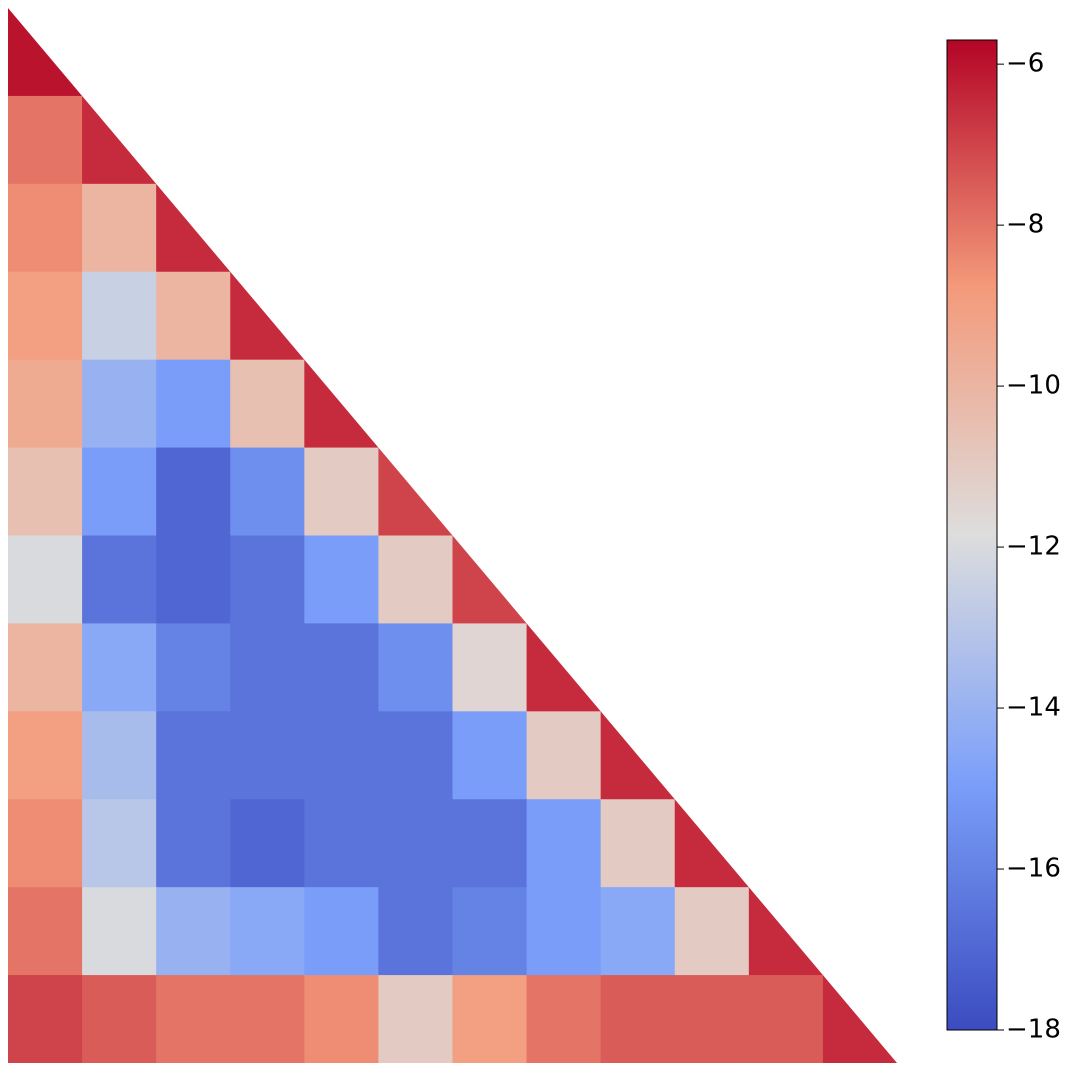 The image size is (1073, 1072). What do you see at coordinates (1033, 386) in the screenshot?
I see `colorbar-tick-label: −10` at bounding box center [1033, 386].